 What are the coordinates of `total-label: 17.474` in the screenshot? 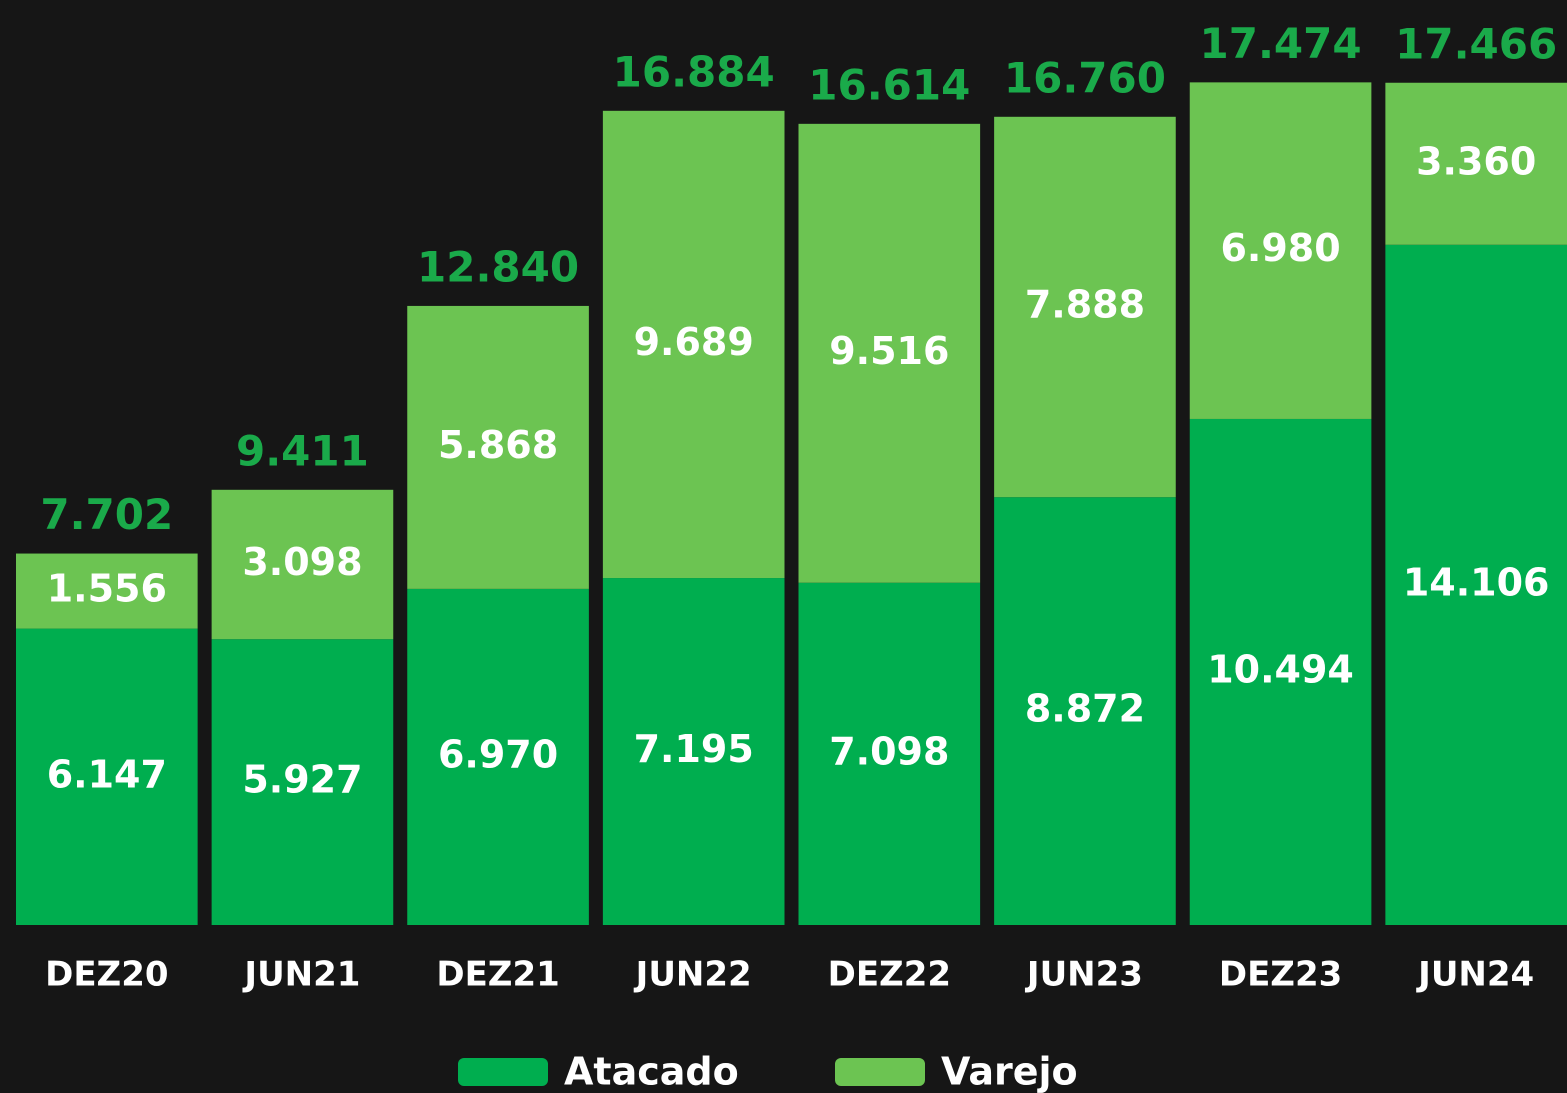 It's located at (1281, 43).